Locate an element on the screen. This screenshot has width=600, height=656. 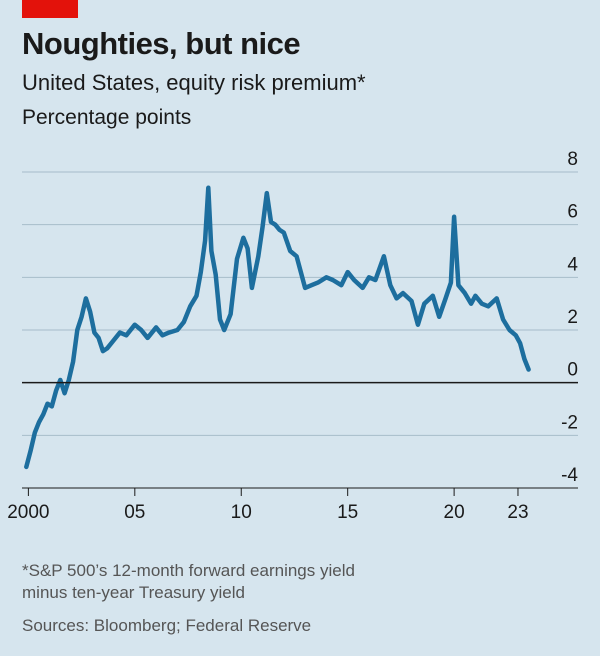
y-tick-label: -2 is located at coordinates (569, 422).